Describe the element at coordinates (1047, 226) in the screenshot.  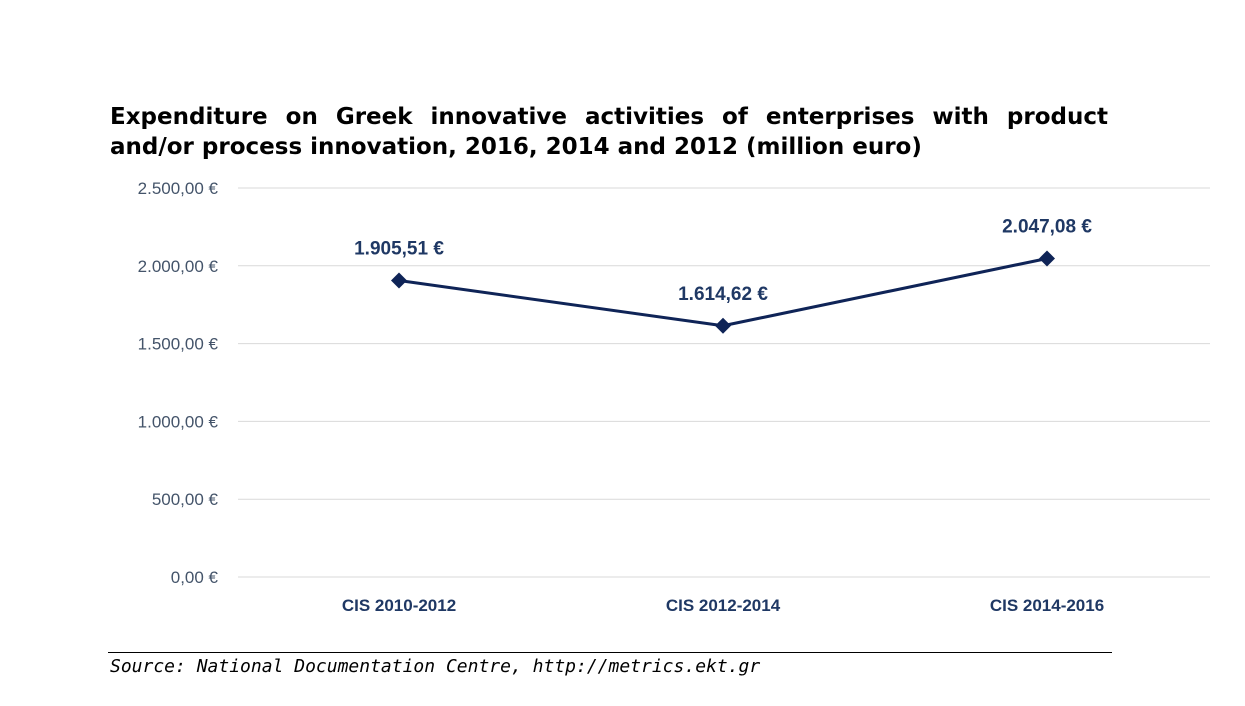
I see `data-label: 2.047,08 €` at that location.